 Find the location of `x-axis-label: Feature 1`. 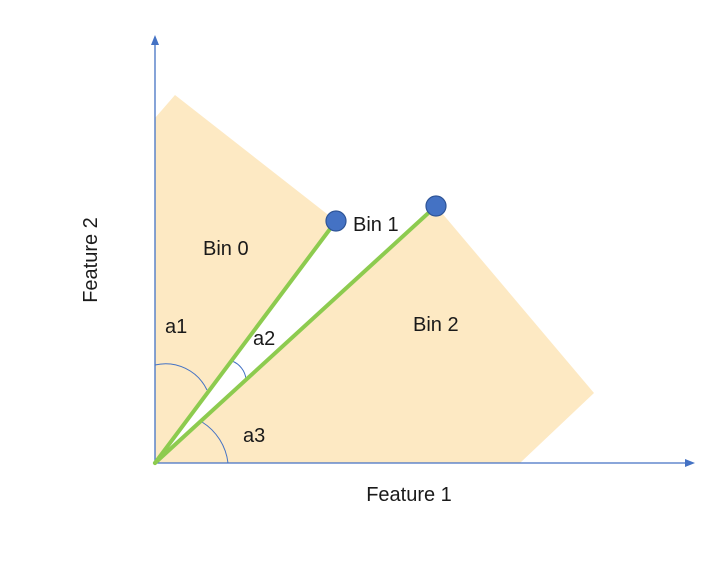

x-axis-label: Feature 1 is located at coordinates (409, 495).